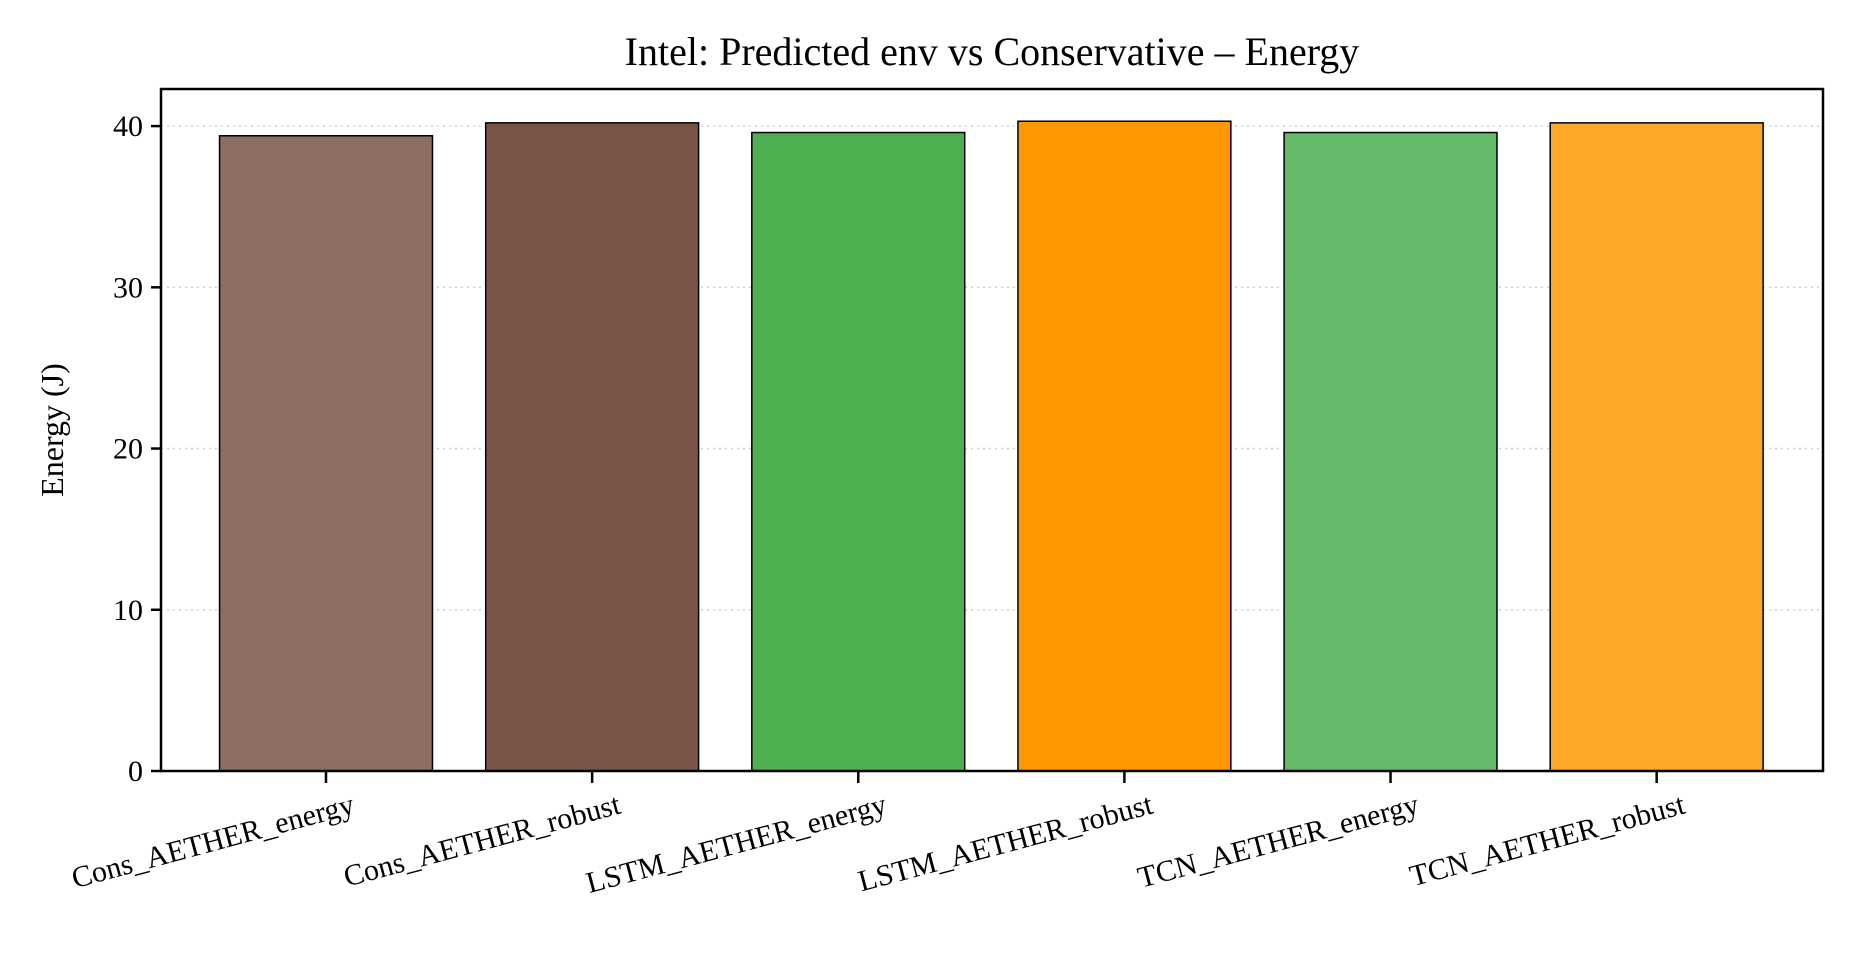  Describe the element at coordinates (482, 841) in the screenshot. I see `x-tick-label: Cons_AETHER_robust` at that location.